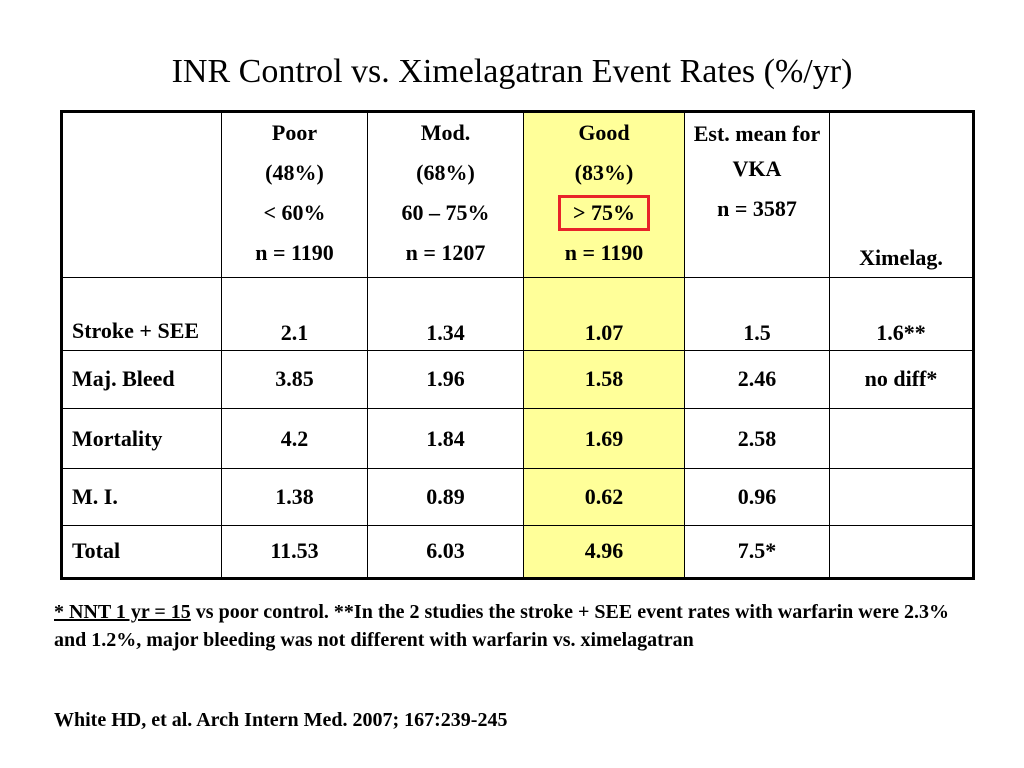 This screenshot has width=1024, height=768. Describe the element at coordinates (294, 438) in the screenshot. I see `cell: 4.2` at that location.